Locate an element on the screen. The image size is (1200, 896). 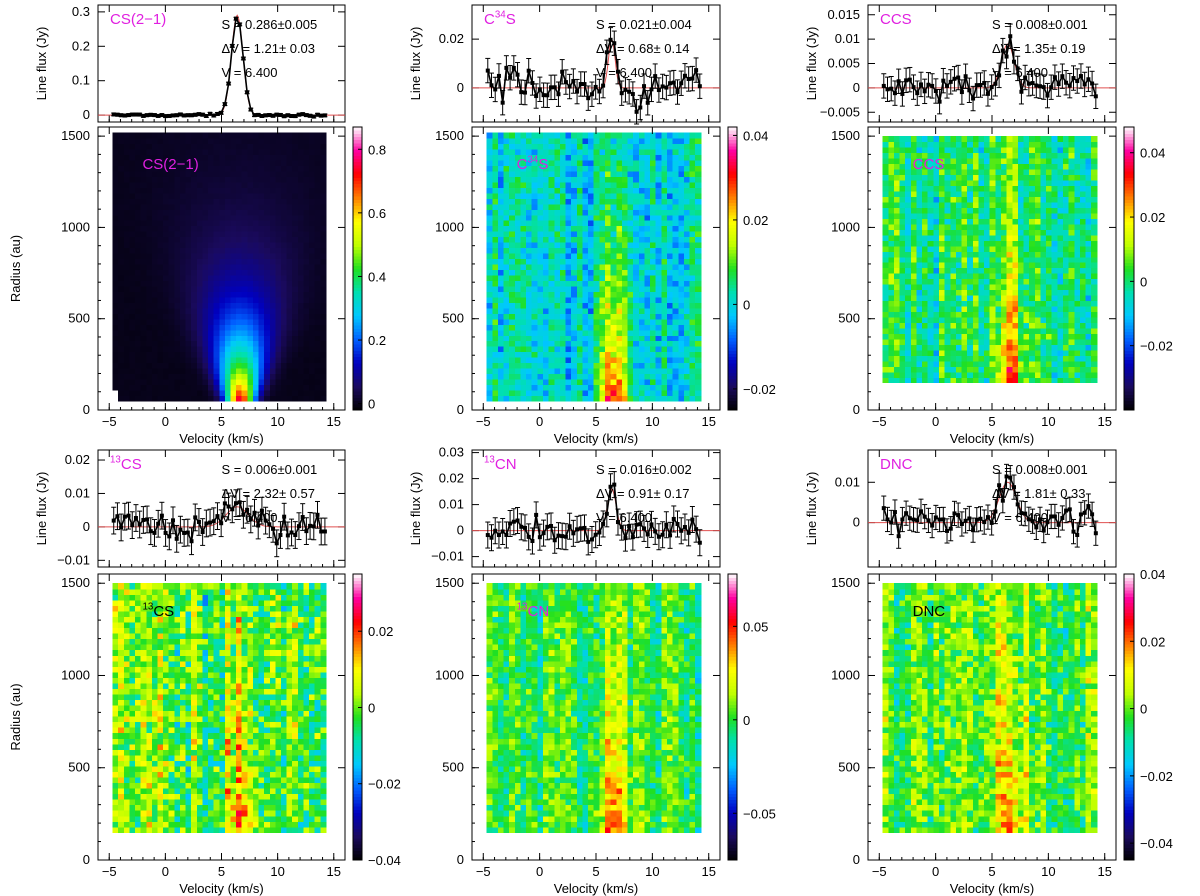
y-tick-label: 0.01 is located at coordinates (451, 504).